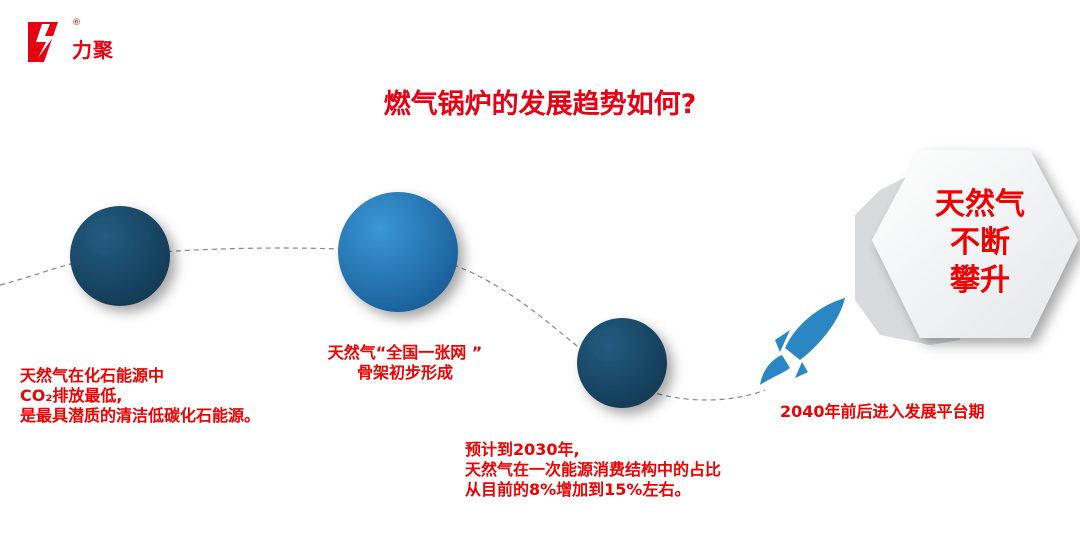  Describe the element at coordinates (980, 280) in the screenshot. I see `text-line: 攀升` at that location.